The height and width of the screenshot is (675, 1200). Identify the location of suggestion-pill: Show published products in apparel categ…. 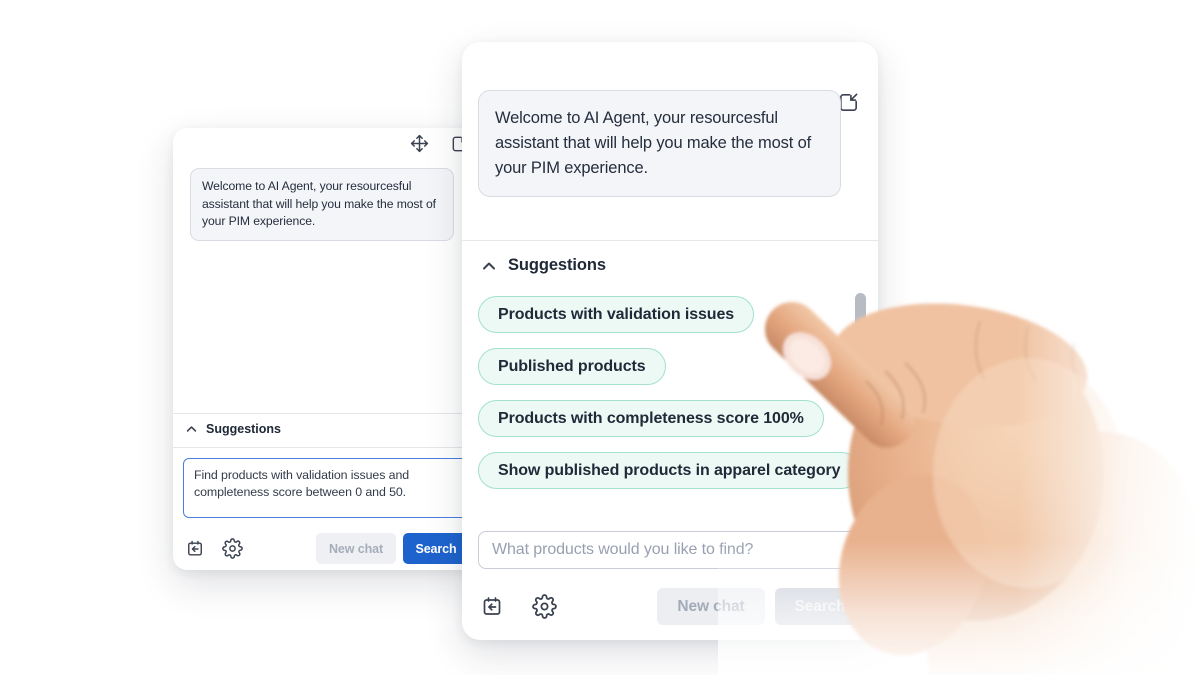
(669, 470).